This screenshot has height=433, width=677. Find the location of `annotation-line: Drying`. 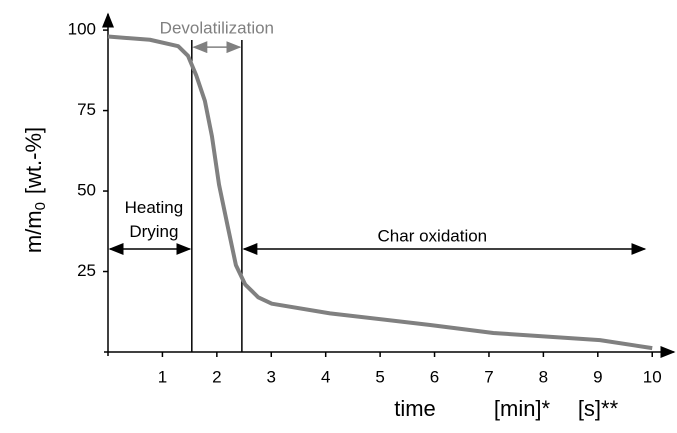

annotation-line: Drying is located at coordinates (153, 231).